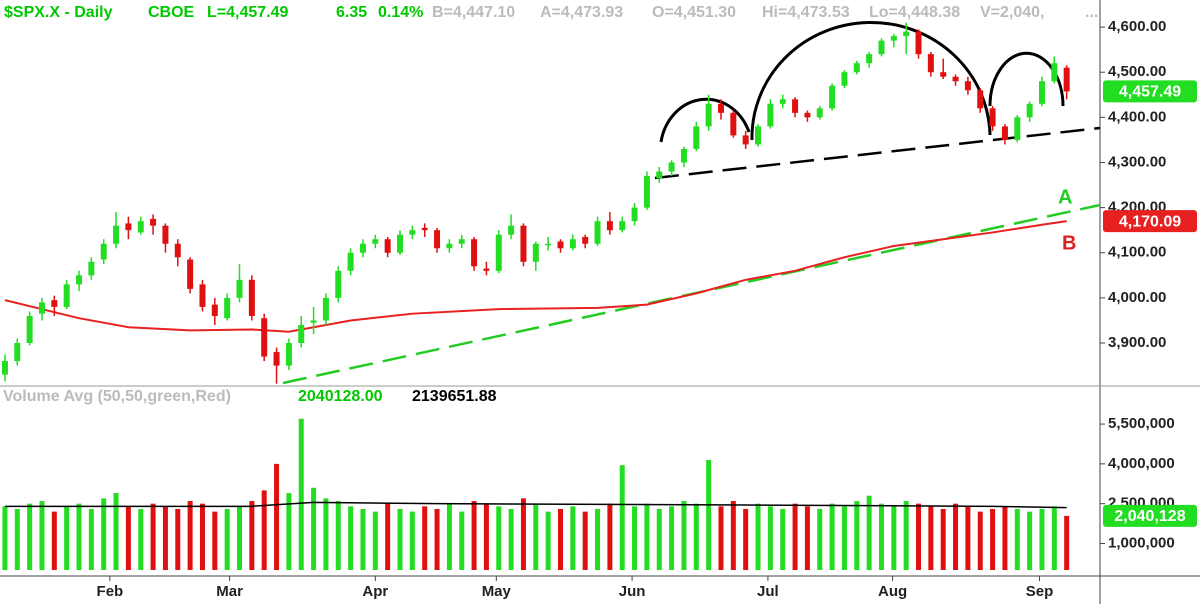 The width and height of the screenshot is (1200, 604). I want to click on annotation: A, so click(1065, 197).